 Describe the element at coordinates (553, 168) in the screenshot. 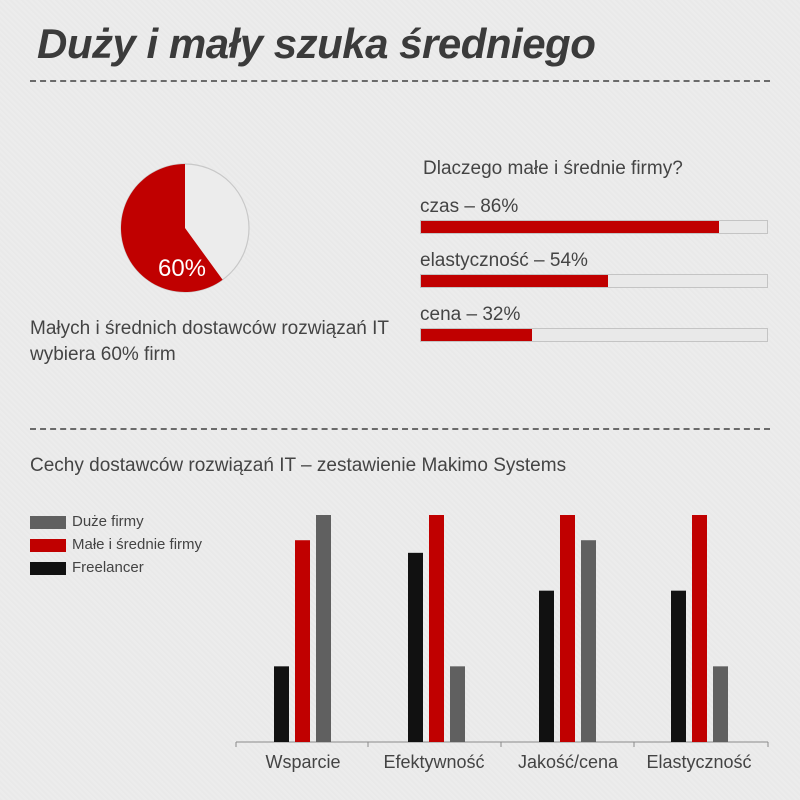

I see `reasons-title: Dlaczego małe i średnie firmy?` at that location.